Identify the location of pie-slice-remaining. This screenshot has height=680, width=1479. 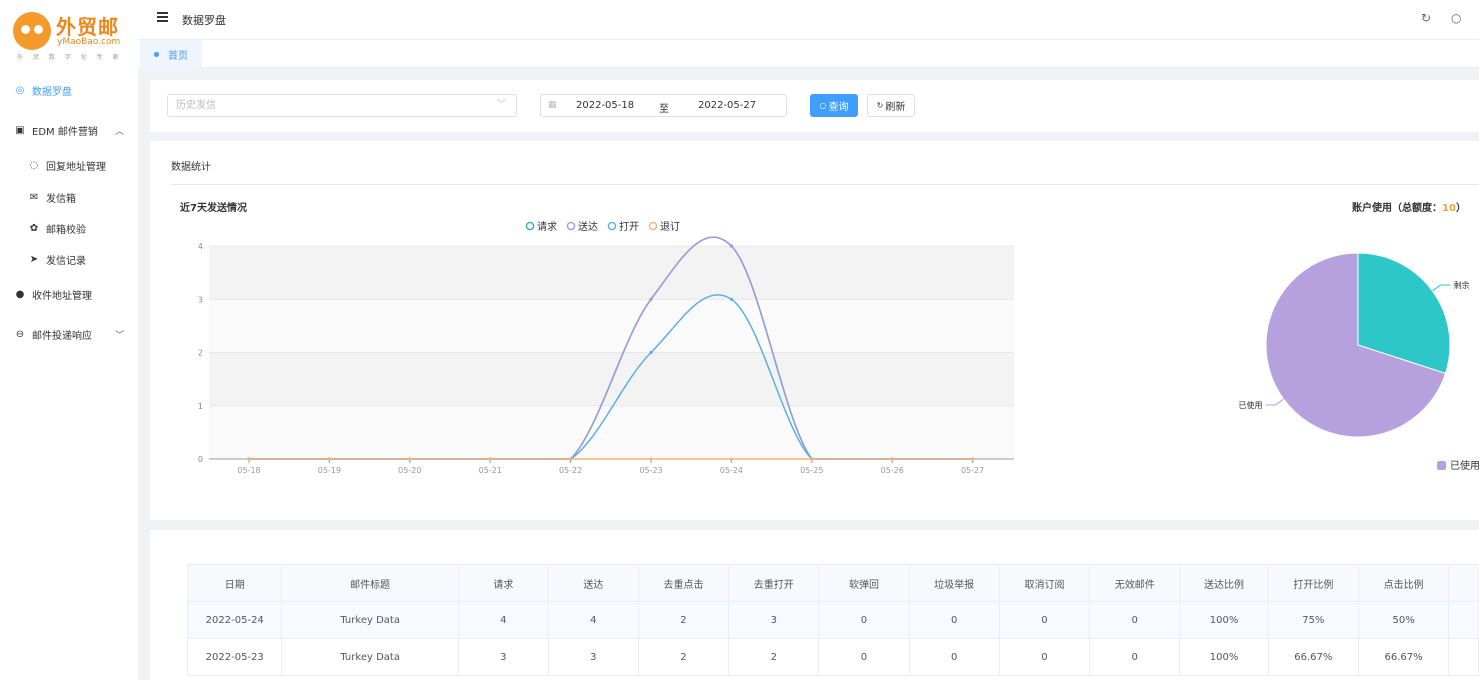
(1404, 313).